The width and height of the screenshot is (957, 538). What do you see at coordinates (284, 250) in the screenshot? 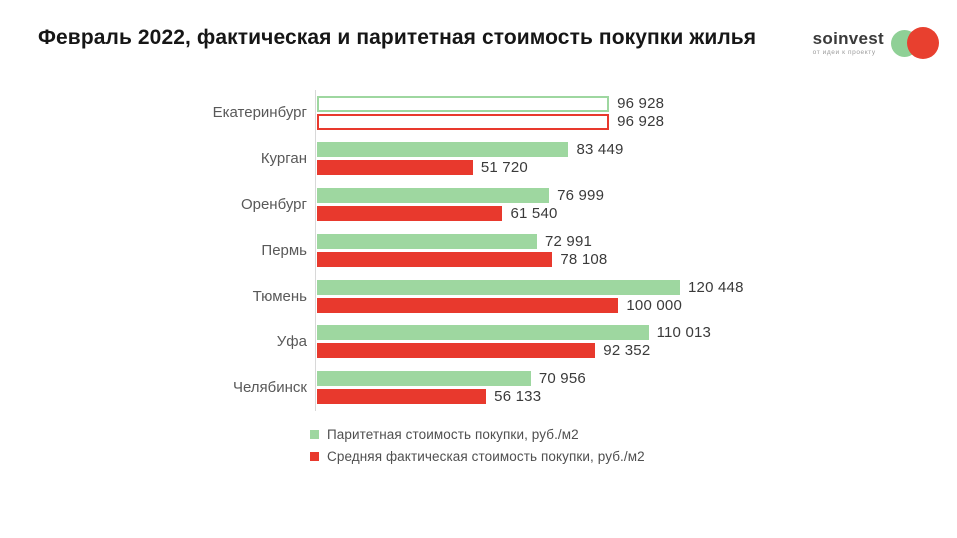
I see `category-label: Пермь` at bounding box center [284, 250].